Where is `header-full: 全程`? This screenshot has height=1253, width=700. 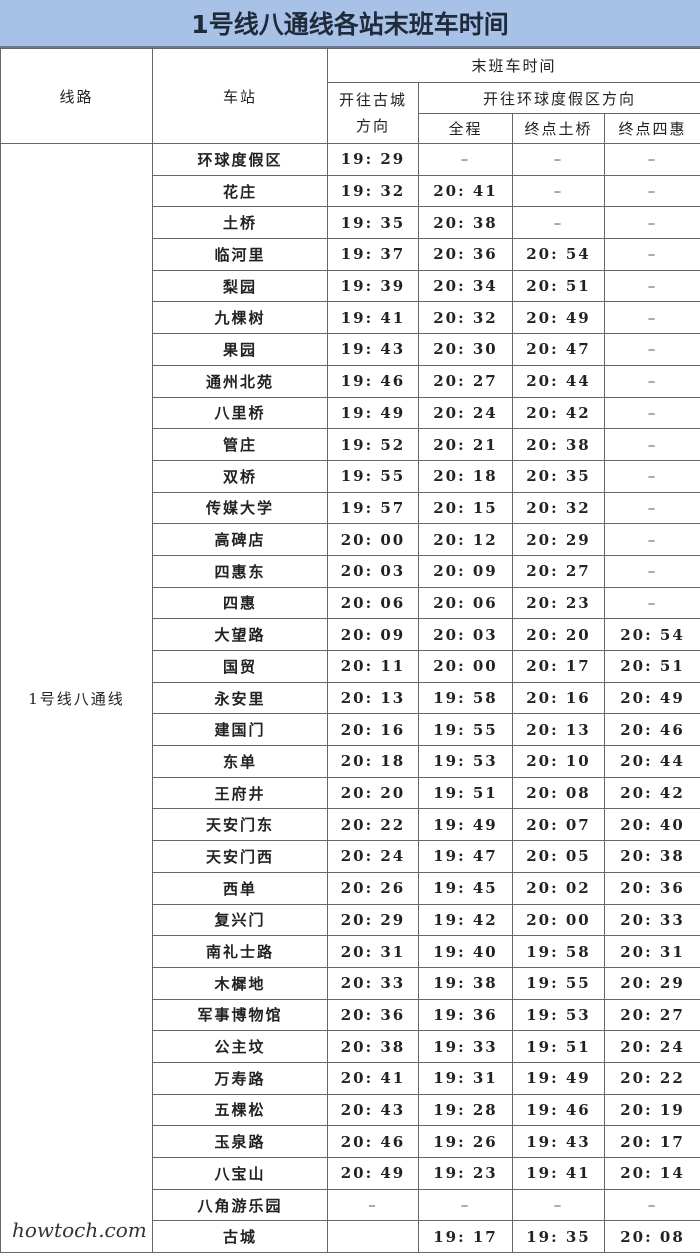 header-full: 全程 is located at coordinates (466, 129).